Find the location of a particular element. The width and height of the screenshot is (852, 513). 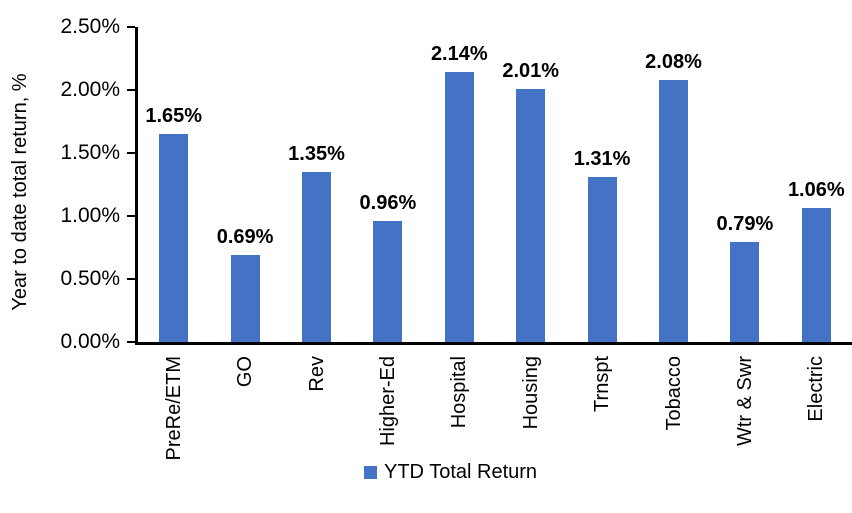

bar-value-label: 0.79% is located at coordinates (745, 224).